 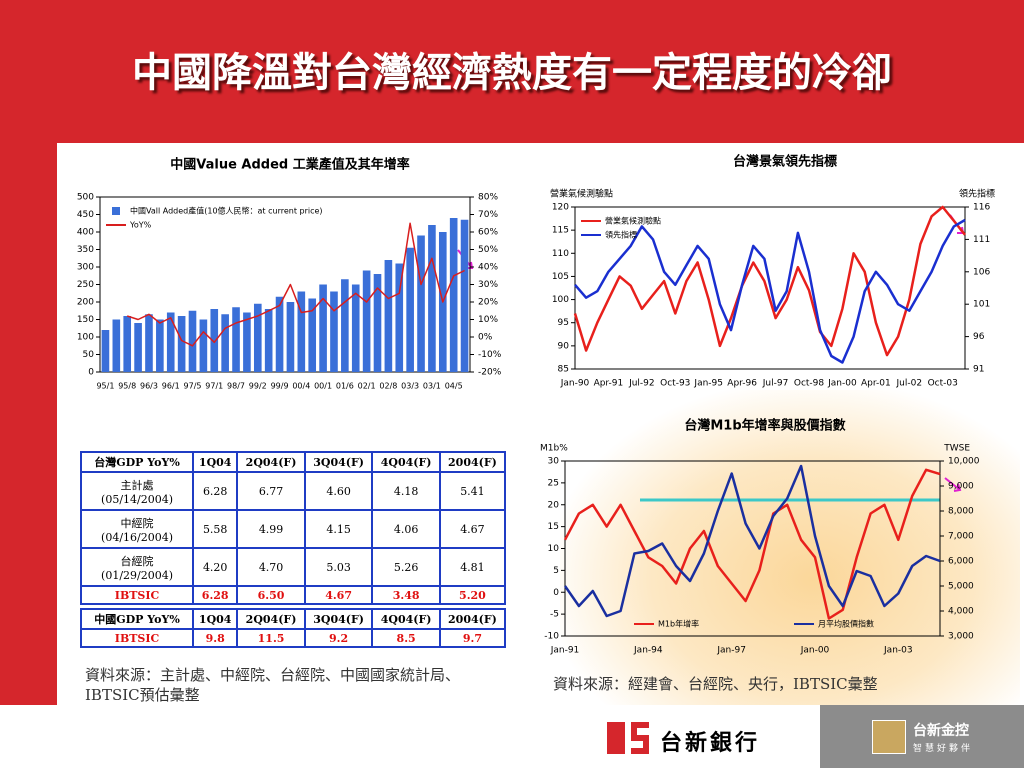 What do you see at coordinates (85, 198) in the screenshot?
I see `y-tick-label: 500` at bounding box center [85, 198].